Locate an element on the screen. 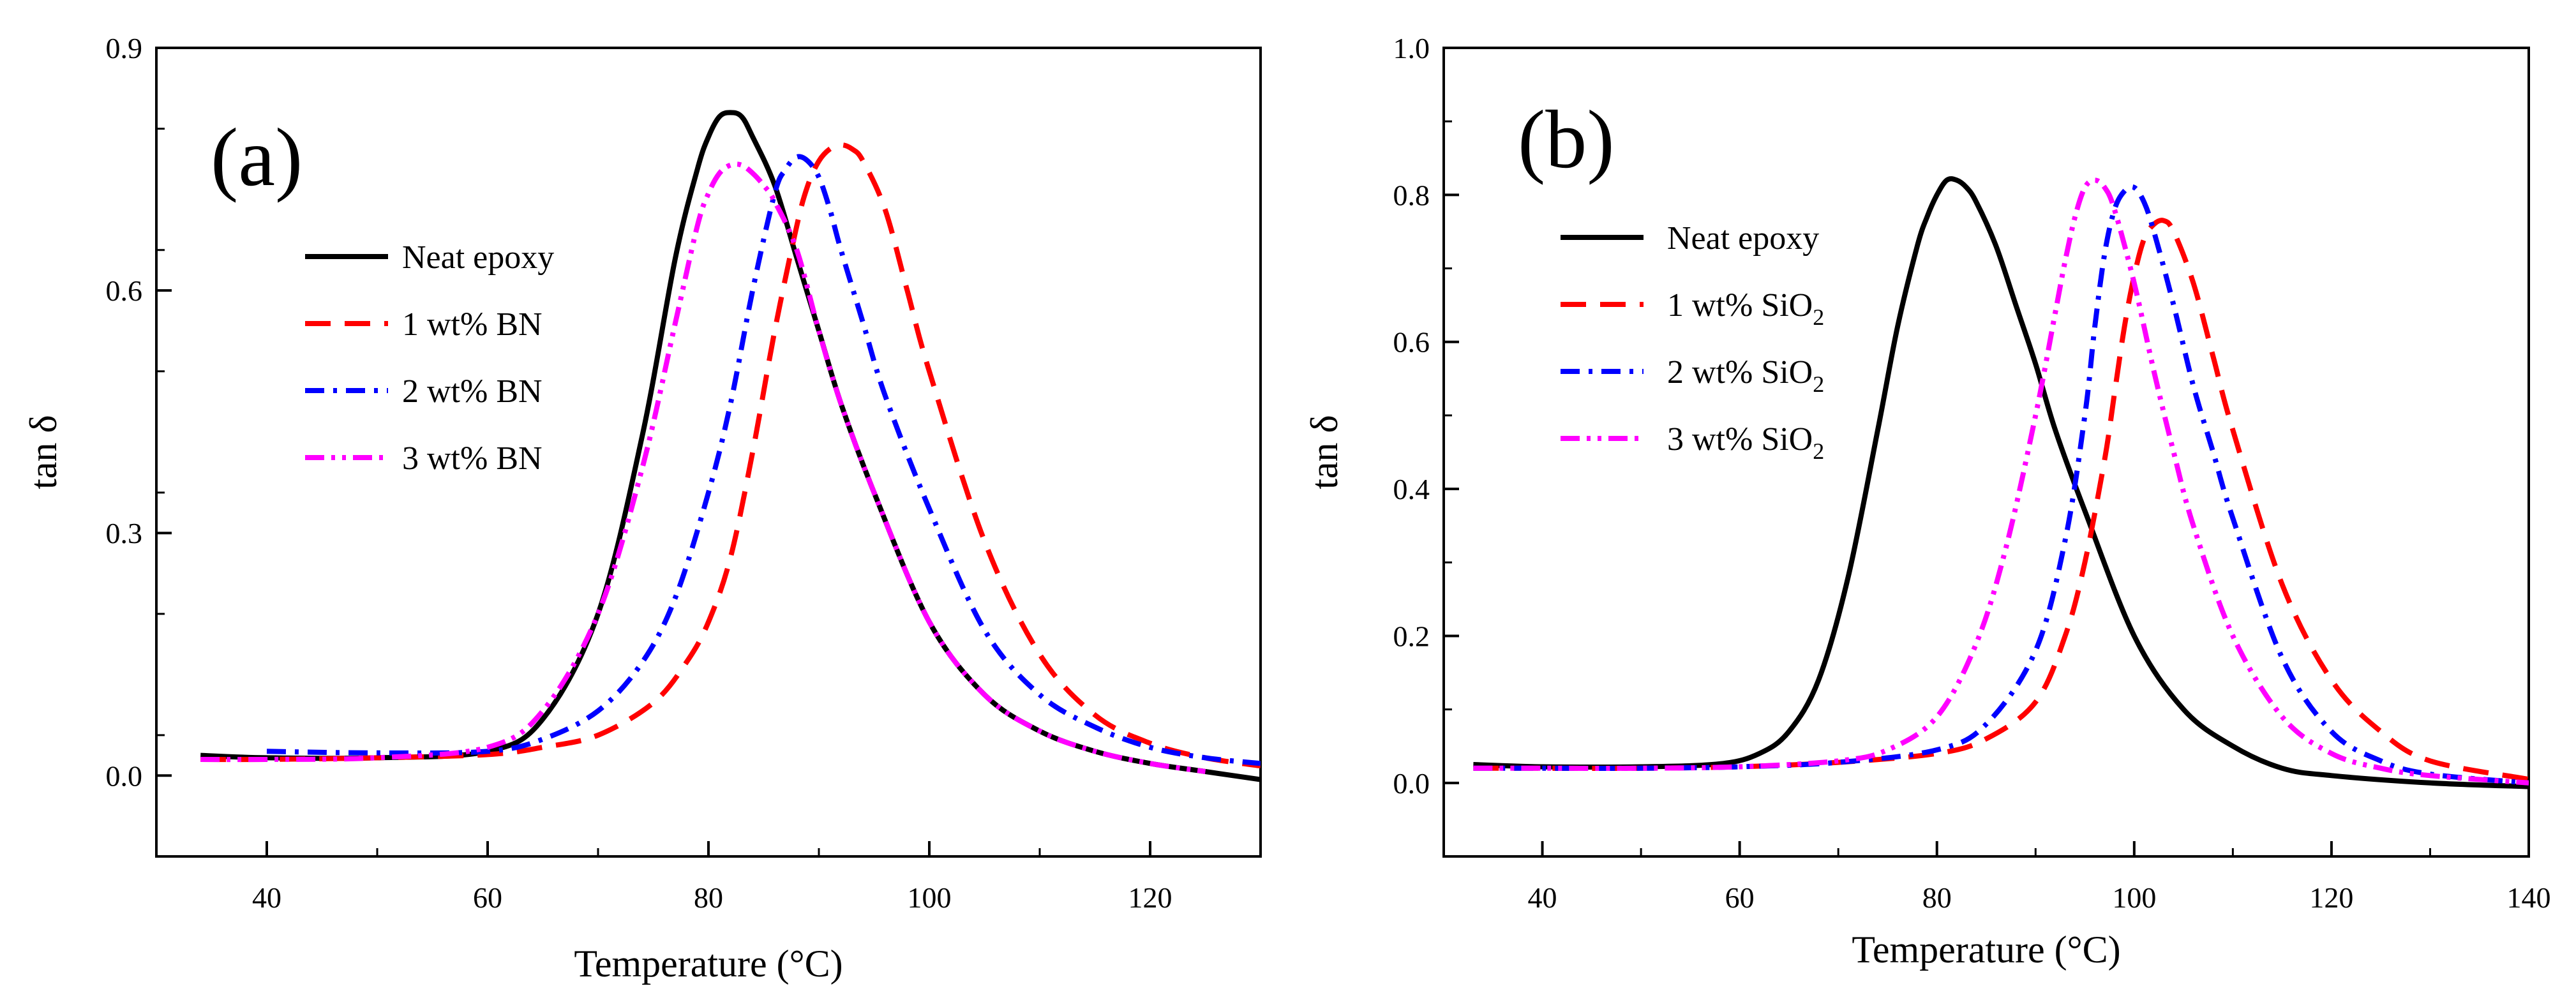 The width and height of the screenshot is (2576, 993). legend-label: 3 wt% BN is located at coordinates (472, 458).